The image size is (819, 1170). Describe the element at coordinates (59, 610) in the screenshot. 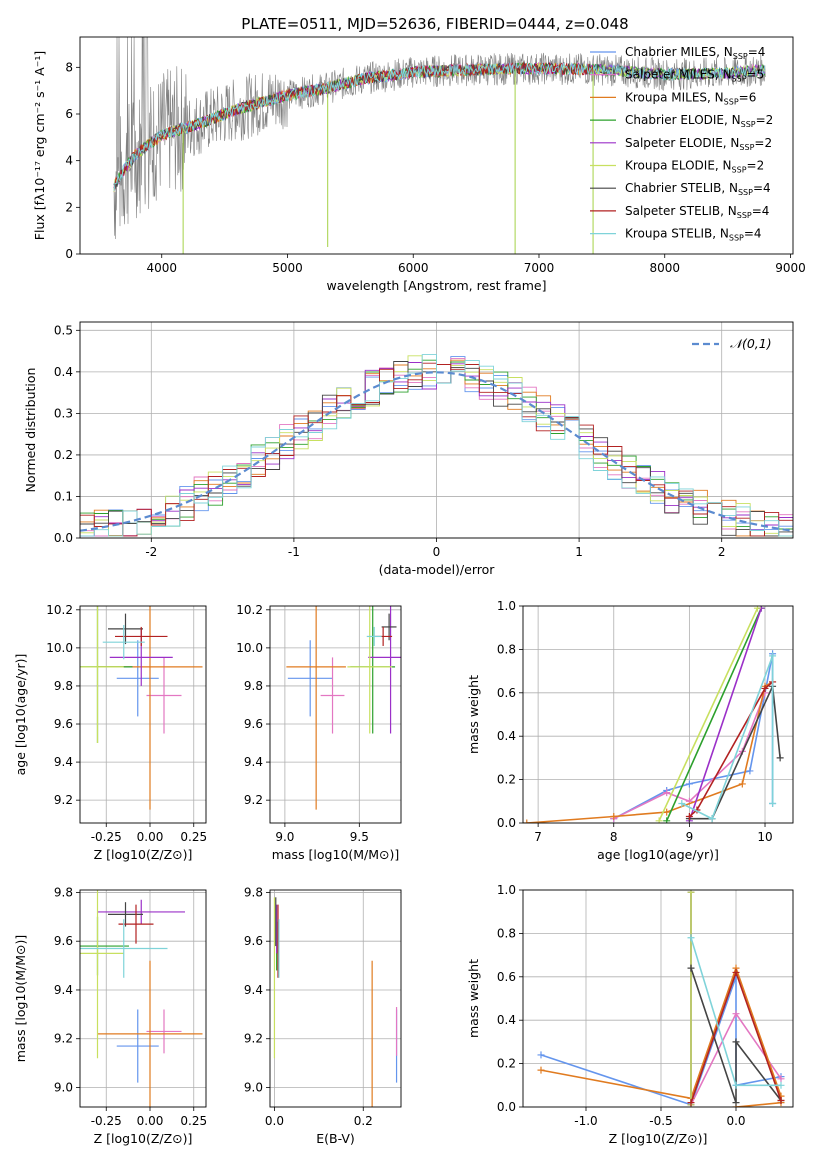

I see `y-tick-label: 10.2` at that location.